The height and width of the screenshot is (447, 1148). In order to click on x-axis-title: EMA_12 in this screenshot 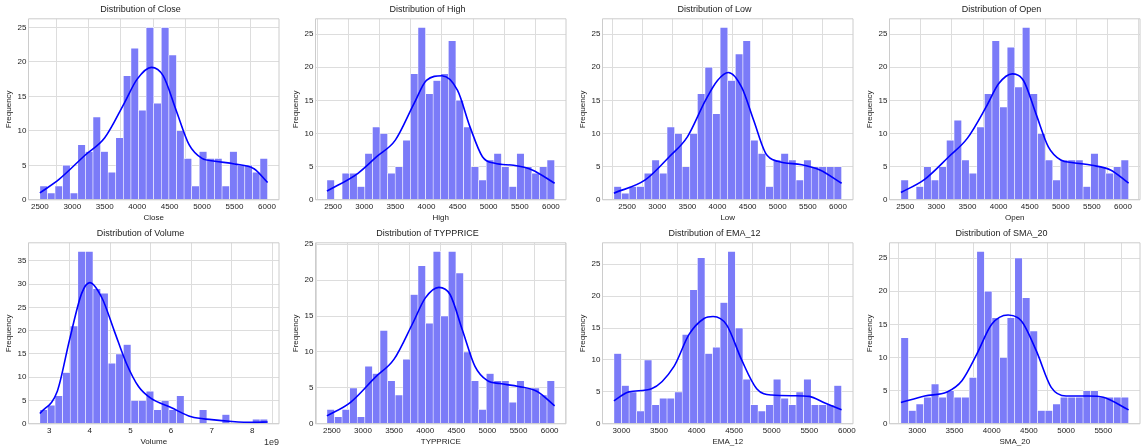, I will do `click(728, 442)`.